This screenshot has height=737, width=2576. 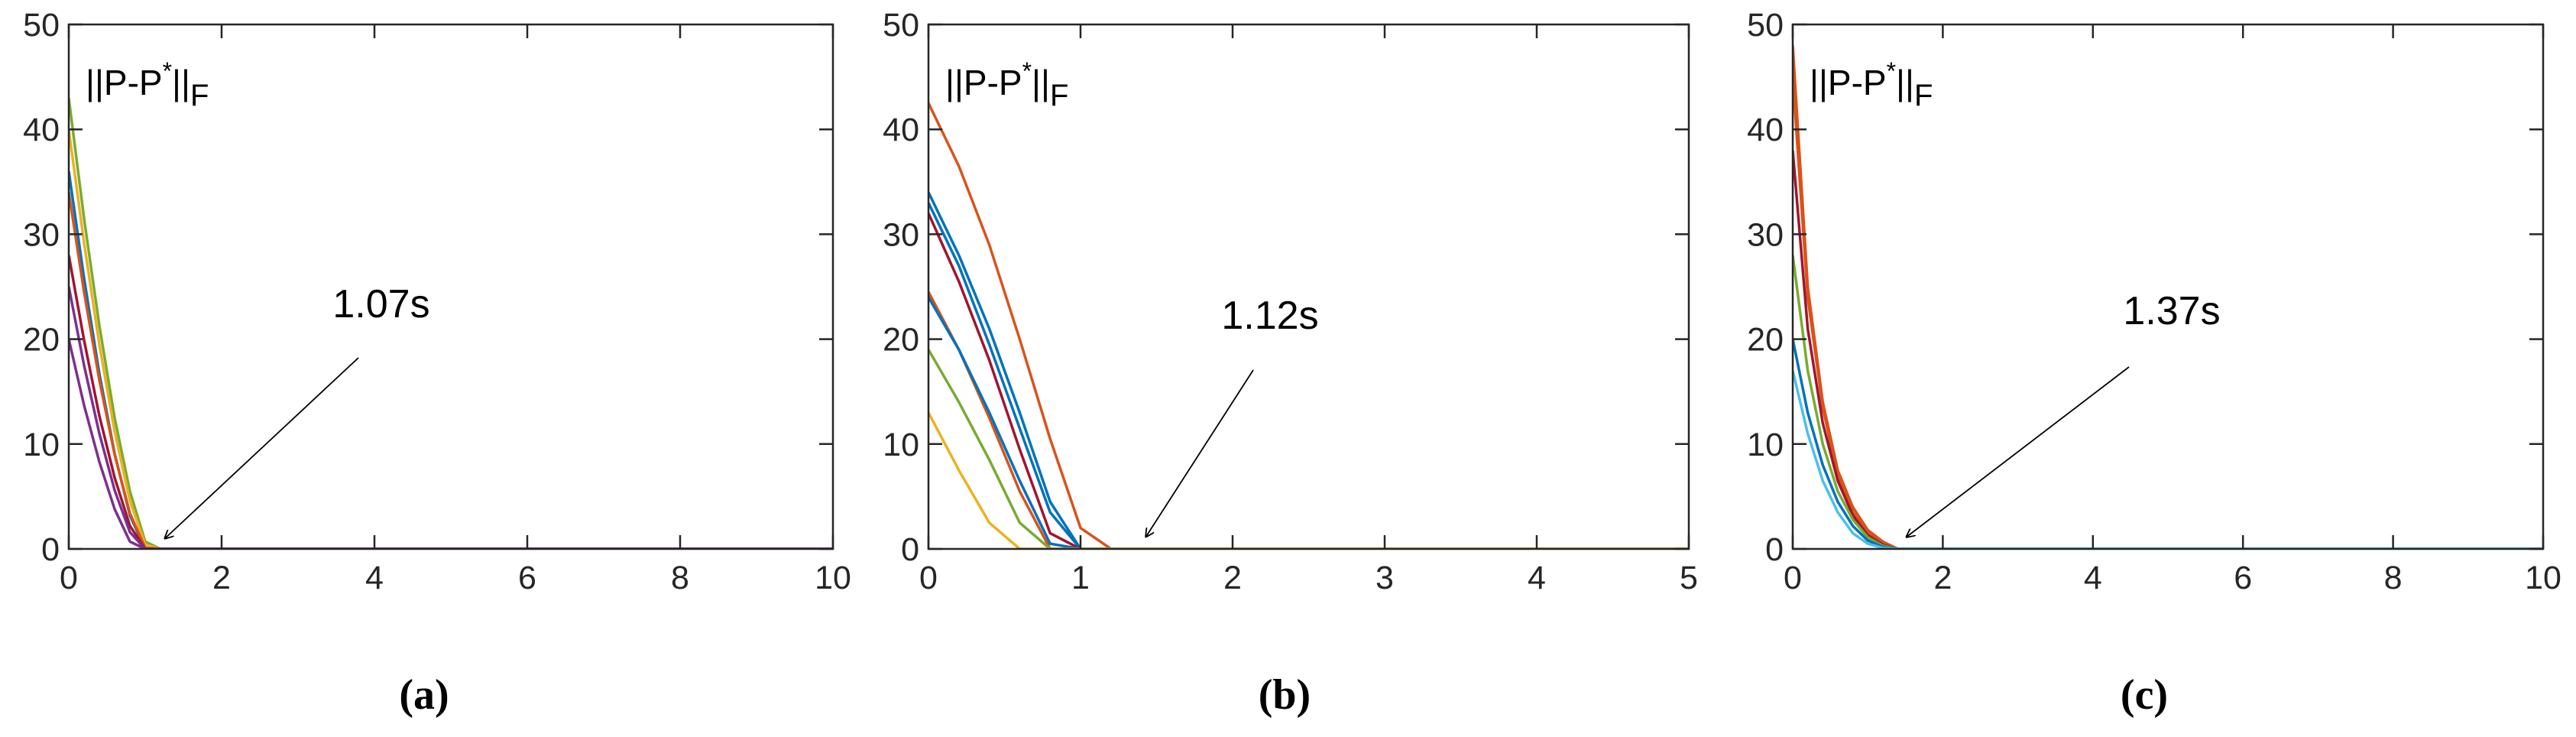 I want to click on x-tick-label: 3, so click(x=1385, y=578).